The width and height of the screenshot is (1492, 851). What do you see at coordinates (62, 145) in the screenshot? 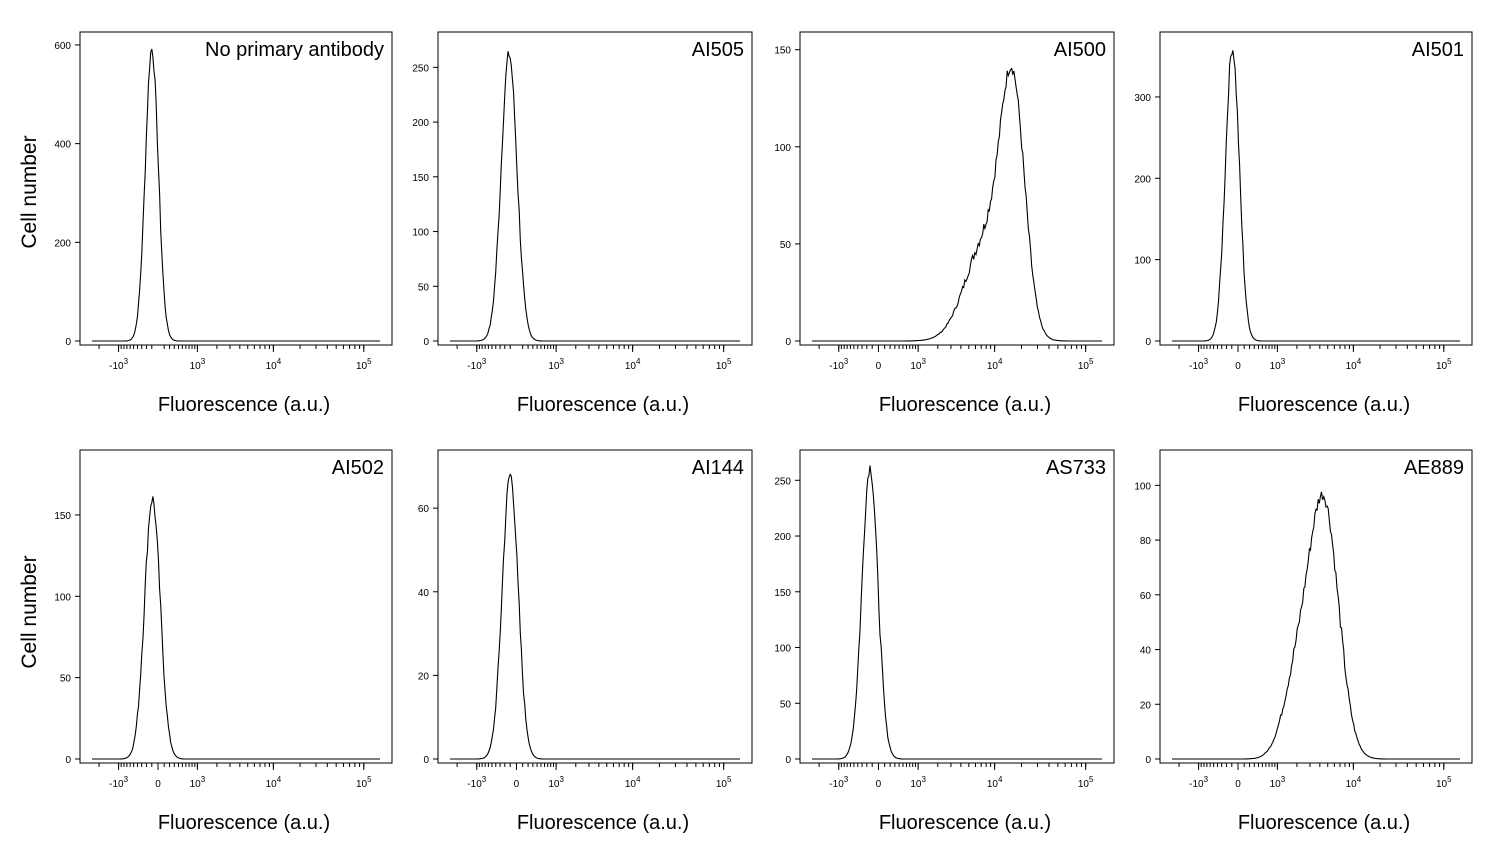
I see `y-tick-label: 400` at bounding box center [62, 145].